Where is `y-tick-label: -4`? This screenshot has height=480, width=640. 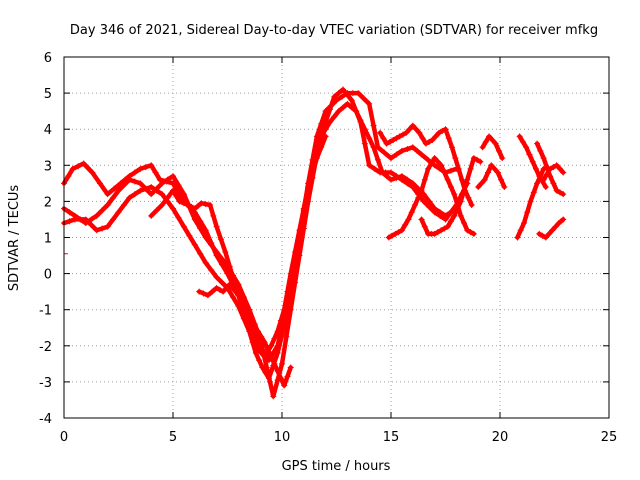 y-tick-label: -4 is located at coordinates (45, 419).